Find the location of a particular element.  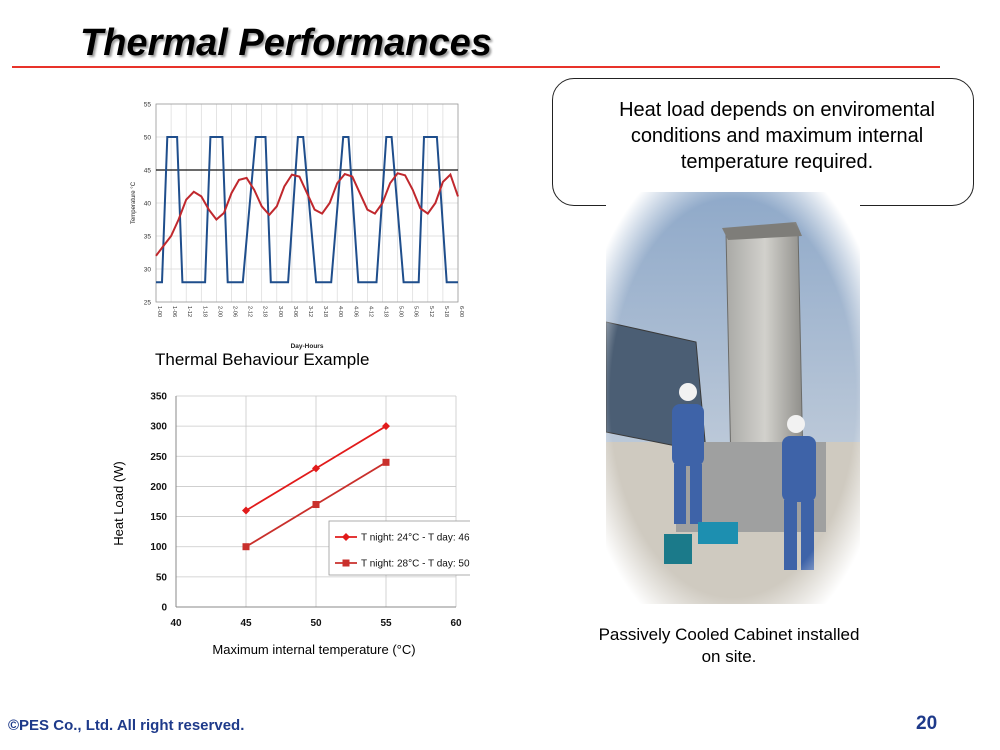

photo-fade is located at coordinates (733, 398).